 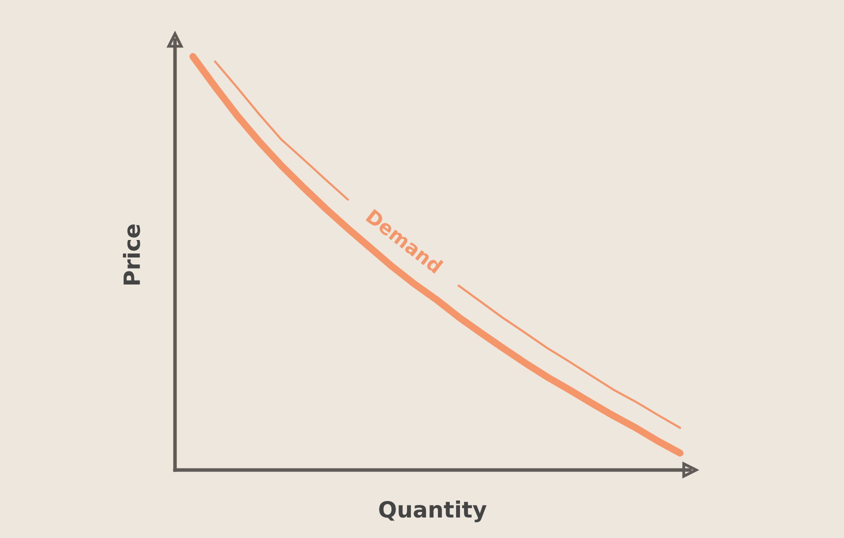 I want to click on x-axis-title: Quantity, so click(x=433, y=511).